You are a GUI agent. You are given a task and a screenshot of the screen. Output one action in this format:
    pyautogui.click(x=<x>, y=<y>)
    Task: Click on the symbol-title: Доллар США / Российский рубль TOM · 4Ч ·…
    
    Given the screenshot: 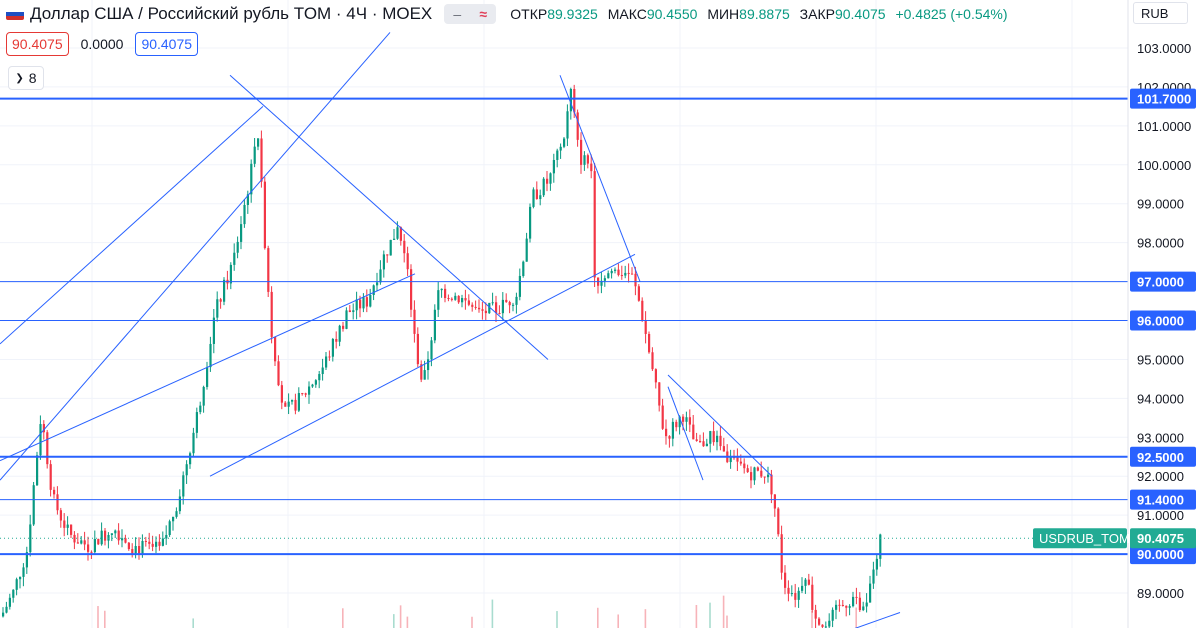 What is the action you would take?
    pyautogui.click(x=231, y=13)
    